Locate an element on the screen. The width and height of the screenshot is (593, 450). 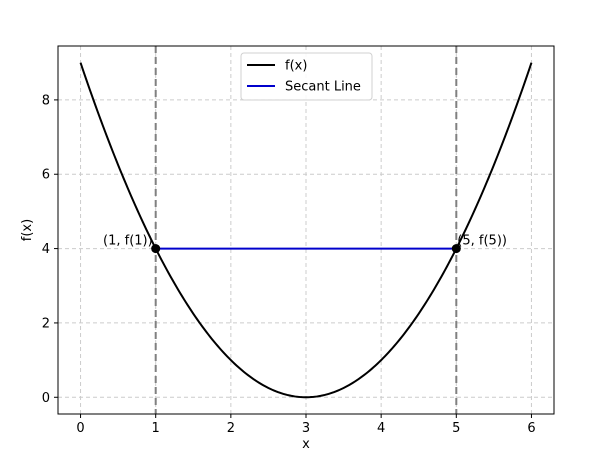
x-tick-label: 3 is located at coordinates (306, 428).